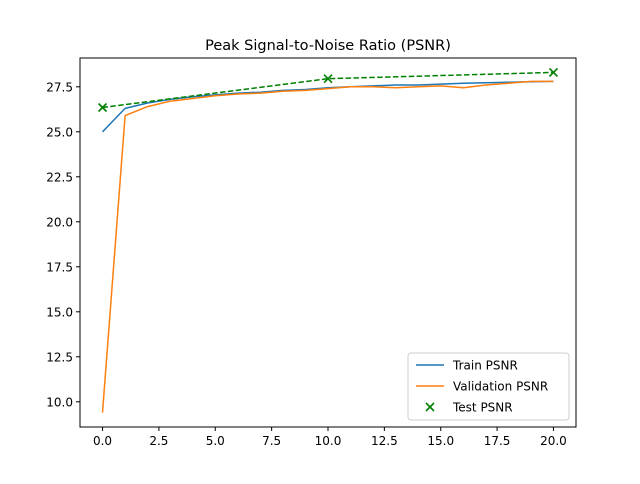 The height and width of the screenshot is (484, 640). What do you see at coordinates (158, 441) in the screenshot?
I see `x-tick-label: 2.5` at bounding box center [158, 441].